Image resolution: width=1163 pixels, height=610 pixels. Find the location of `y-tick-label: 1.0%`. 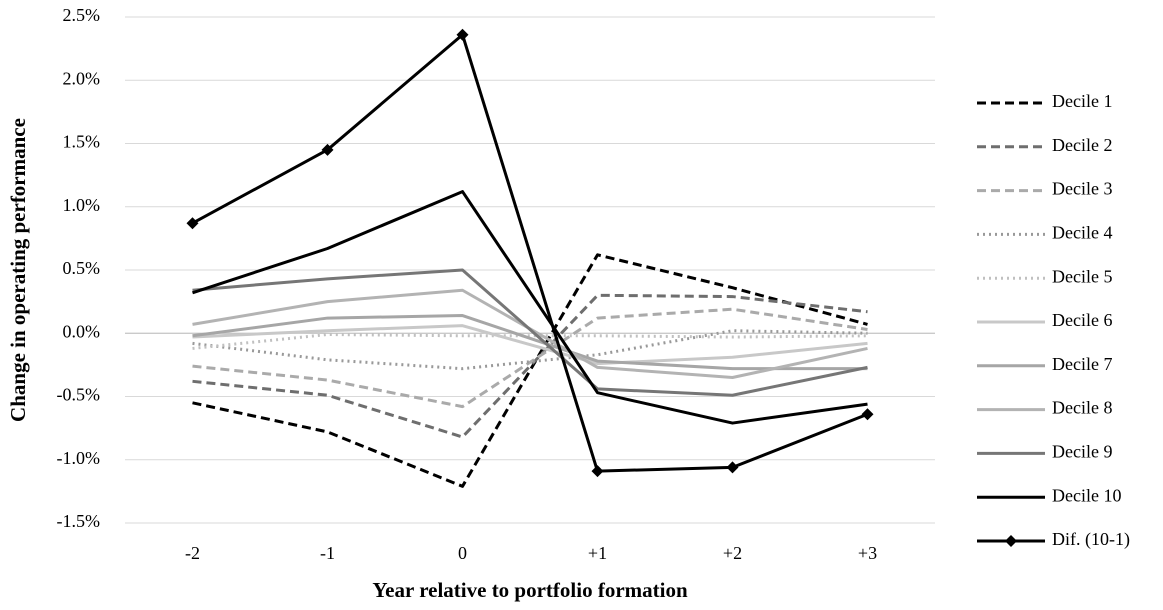

y-tick-label: 1.0% is located at coordinates (82, 205).